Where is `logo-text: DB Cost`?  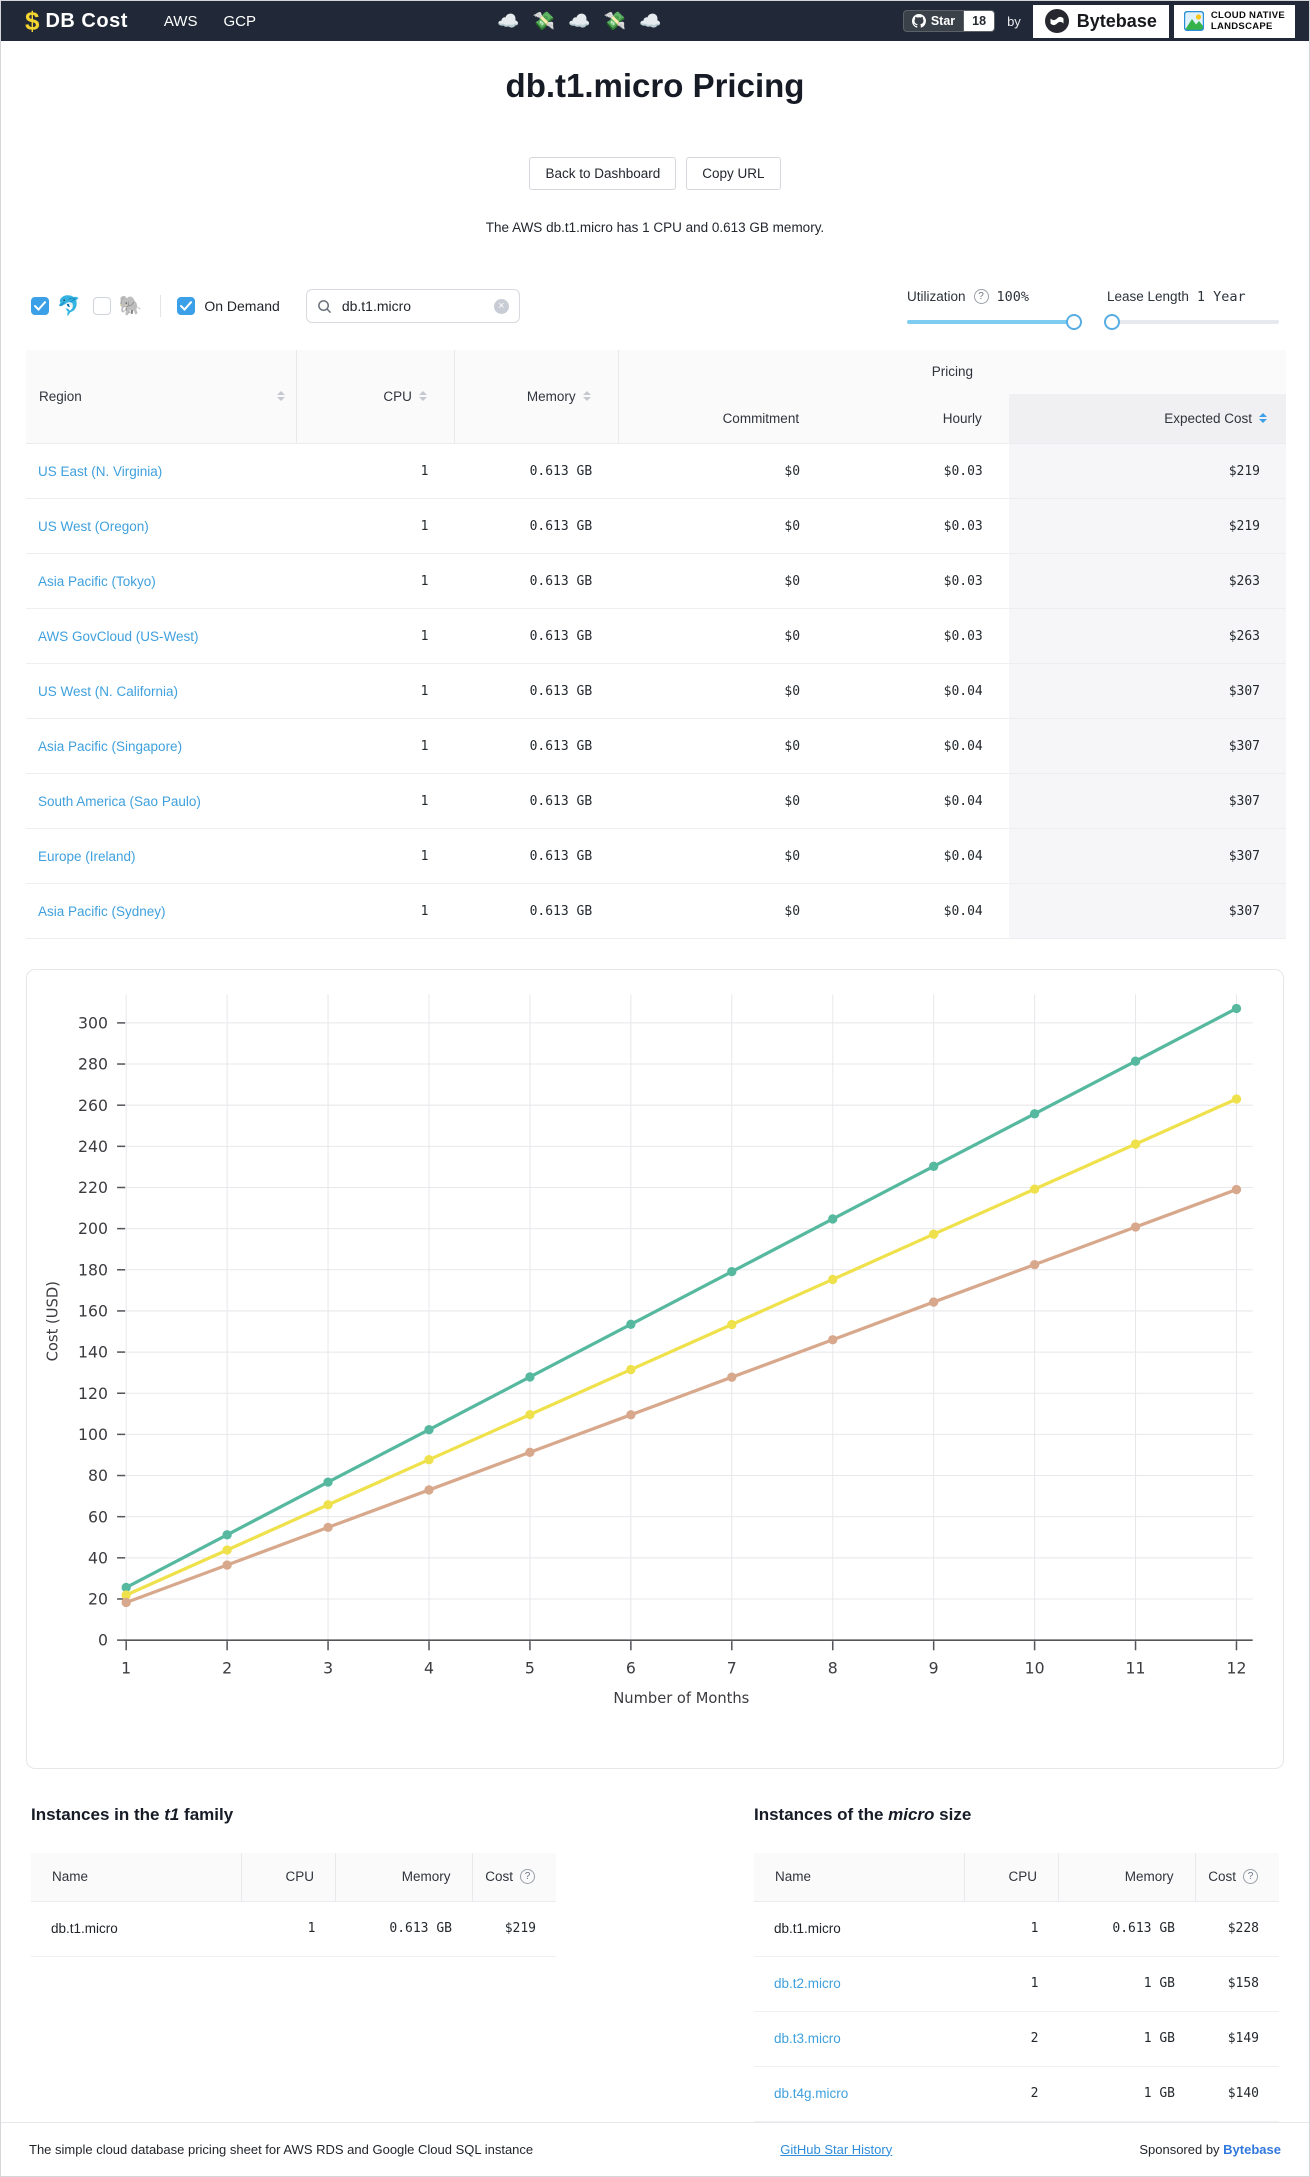 logo-text: DB Cost is located at coordinates (86, 20).